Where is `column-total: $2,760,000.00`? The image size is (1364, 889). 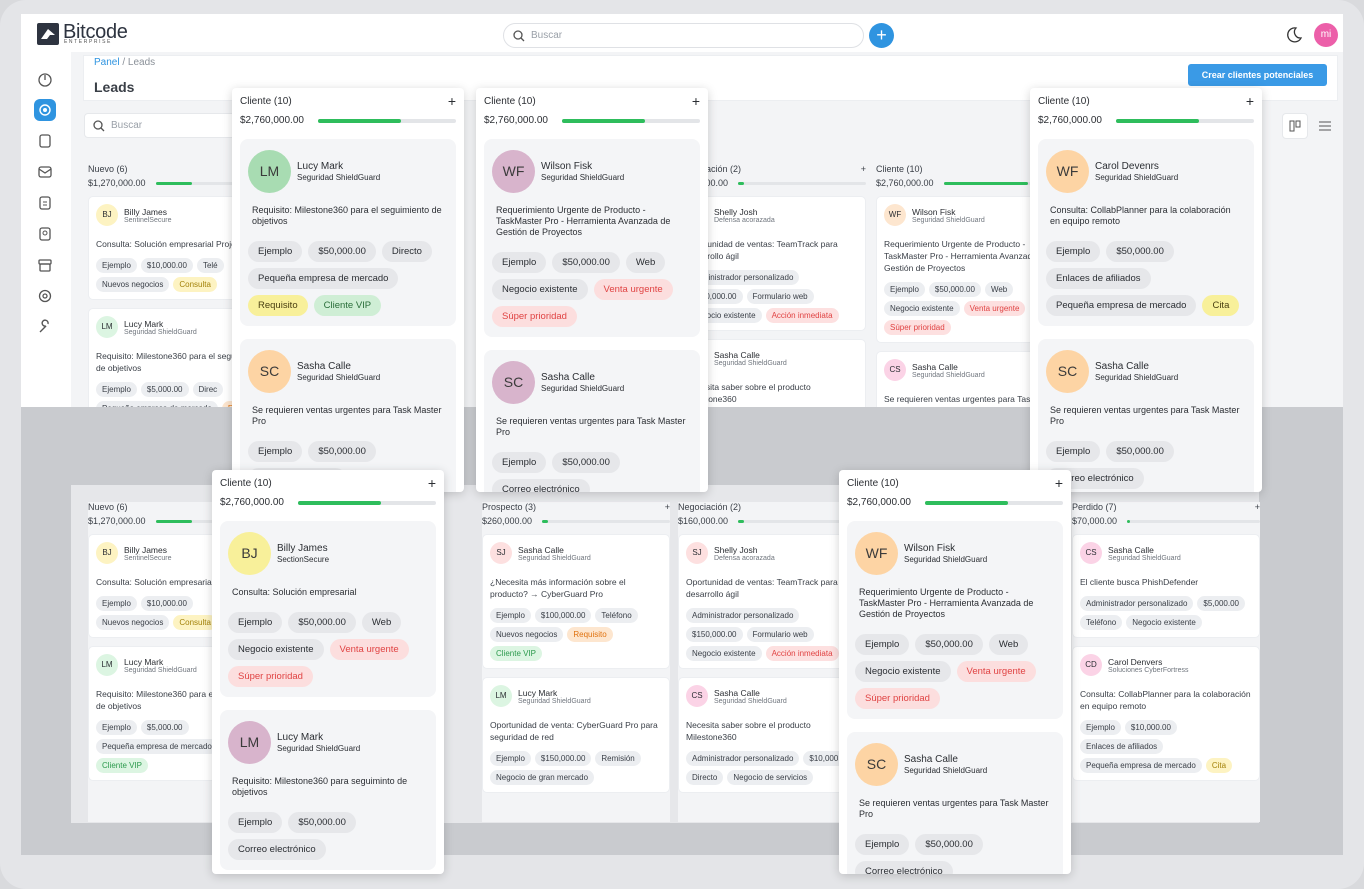 column-total: $2,760,000.00 is located at coordinates (955, 502).